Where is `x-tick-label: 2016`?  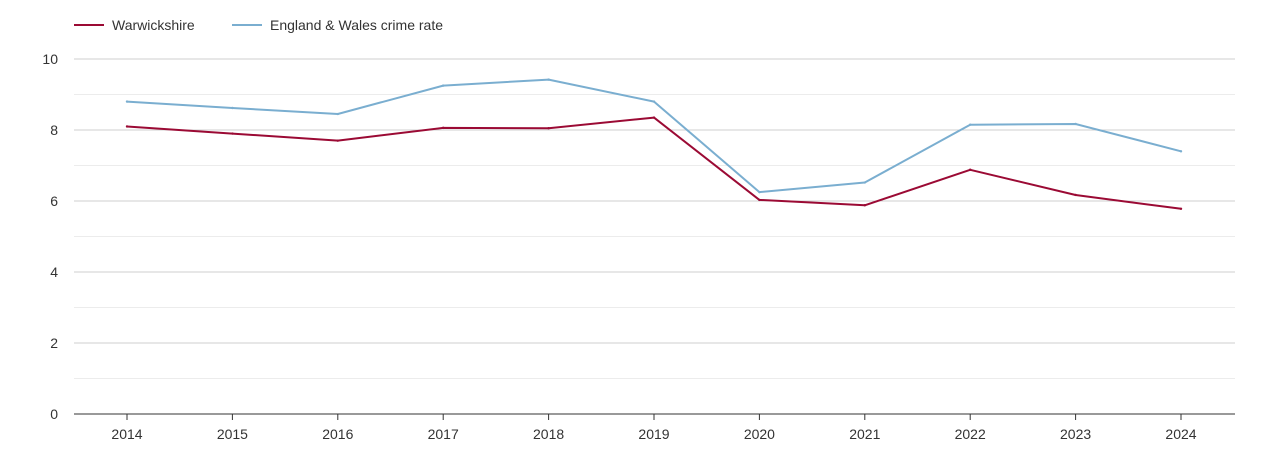 x-tick-label: 2016 is located at coordinates (337, 434).